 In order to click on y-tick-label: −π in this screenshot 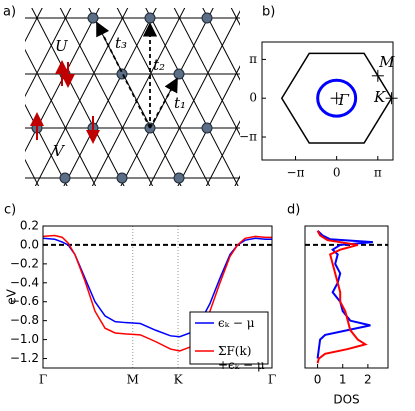, I will do `click(248, 137)`.